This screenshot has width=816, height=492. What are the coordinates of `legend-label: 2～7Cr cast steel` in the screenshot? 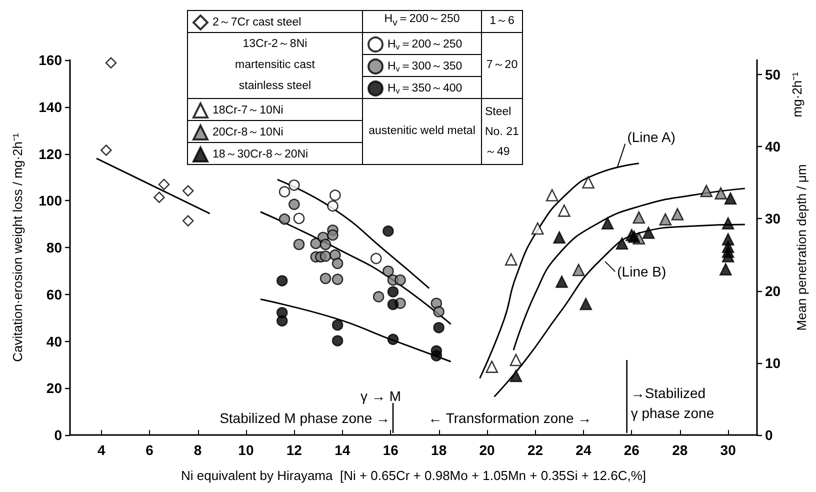 It's located at (257, 22).